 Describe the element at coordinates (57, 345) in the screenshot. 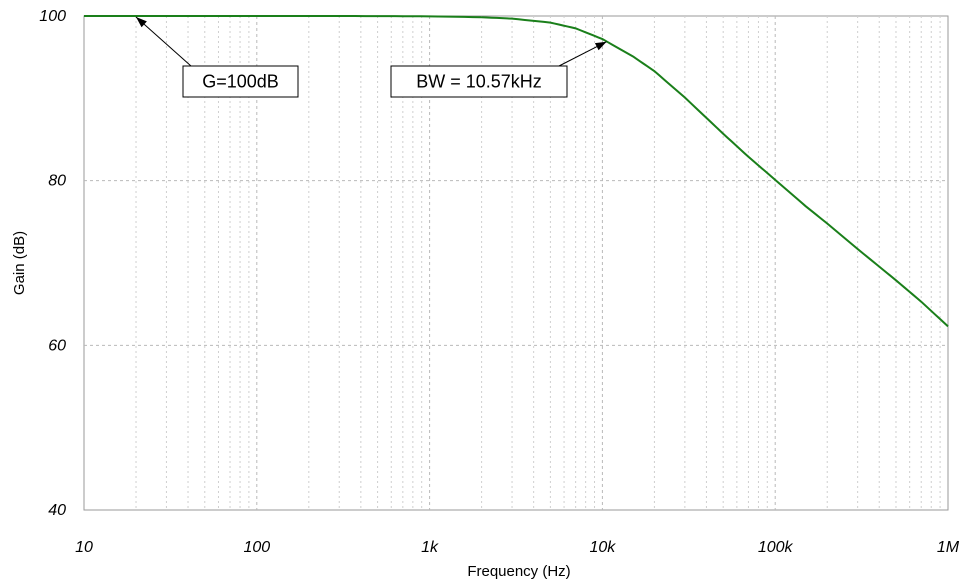

I see `y-tick-label: 60` at that location.